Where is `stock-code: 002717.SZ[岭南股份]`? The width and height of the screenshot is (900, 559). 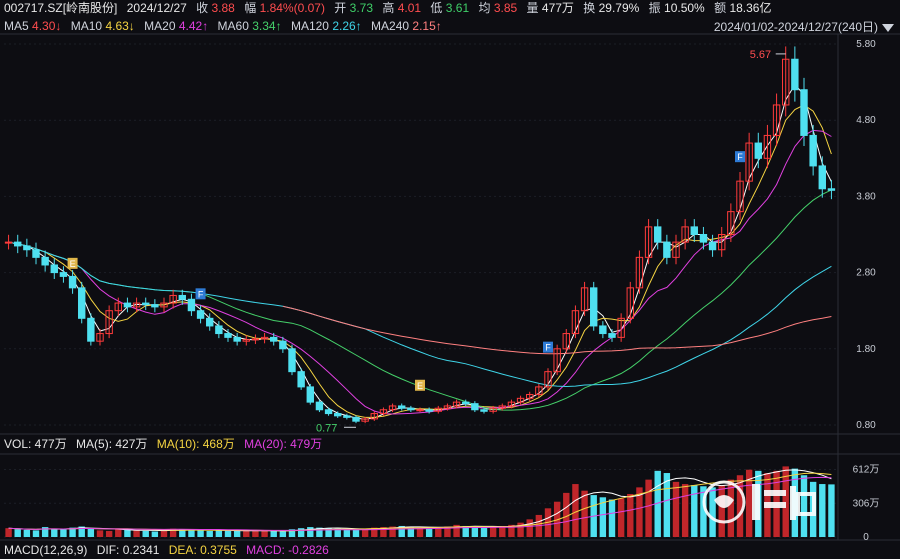
stock-code: 002717.SZ[岭南股份] is located at coordinates (61, 8).